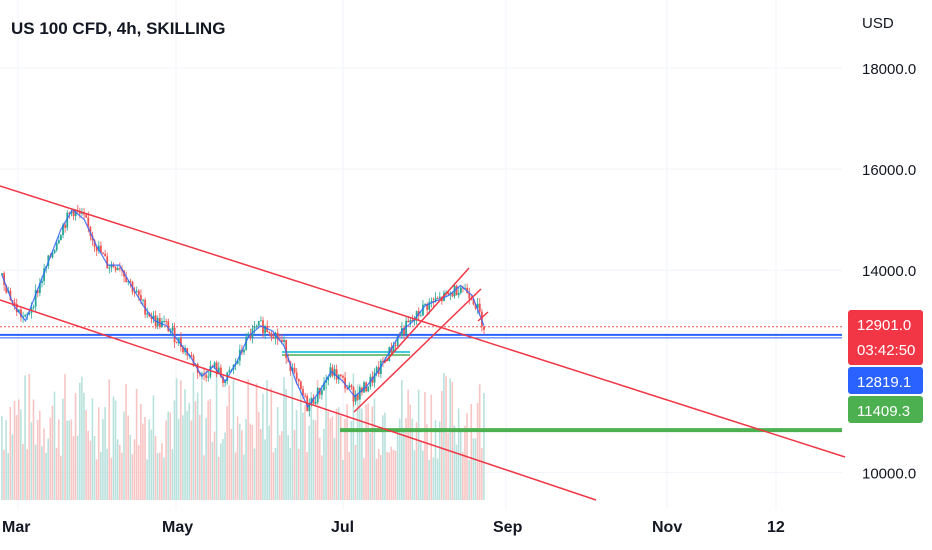 Image resolution: width=932 pixels, height=550 pixels. I want to click on green-level-tag, so click(885, 409).